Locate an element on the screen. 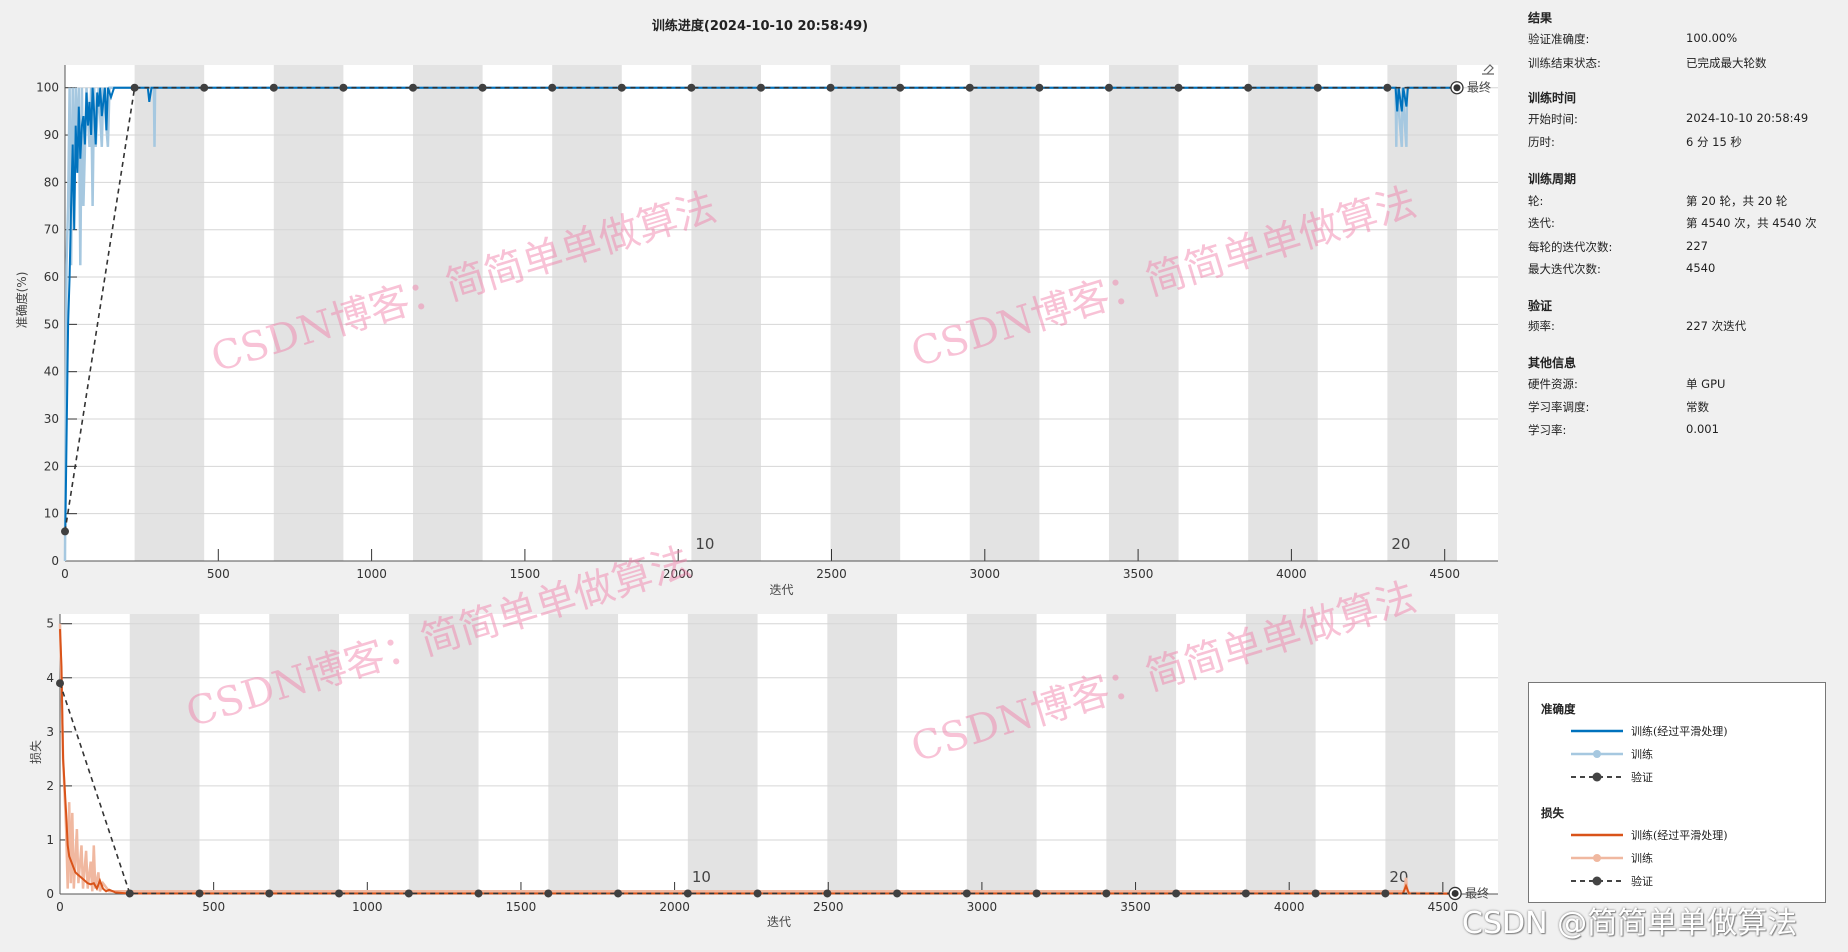 This screenshot has width=1848, height=952. legend-acc-train: 训练 is located at coordinates (1694, 754).